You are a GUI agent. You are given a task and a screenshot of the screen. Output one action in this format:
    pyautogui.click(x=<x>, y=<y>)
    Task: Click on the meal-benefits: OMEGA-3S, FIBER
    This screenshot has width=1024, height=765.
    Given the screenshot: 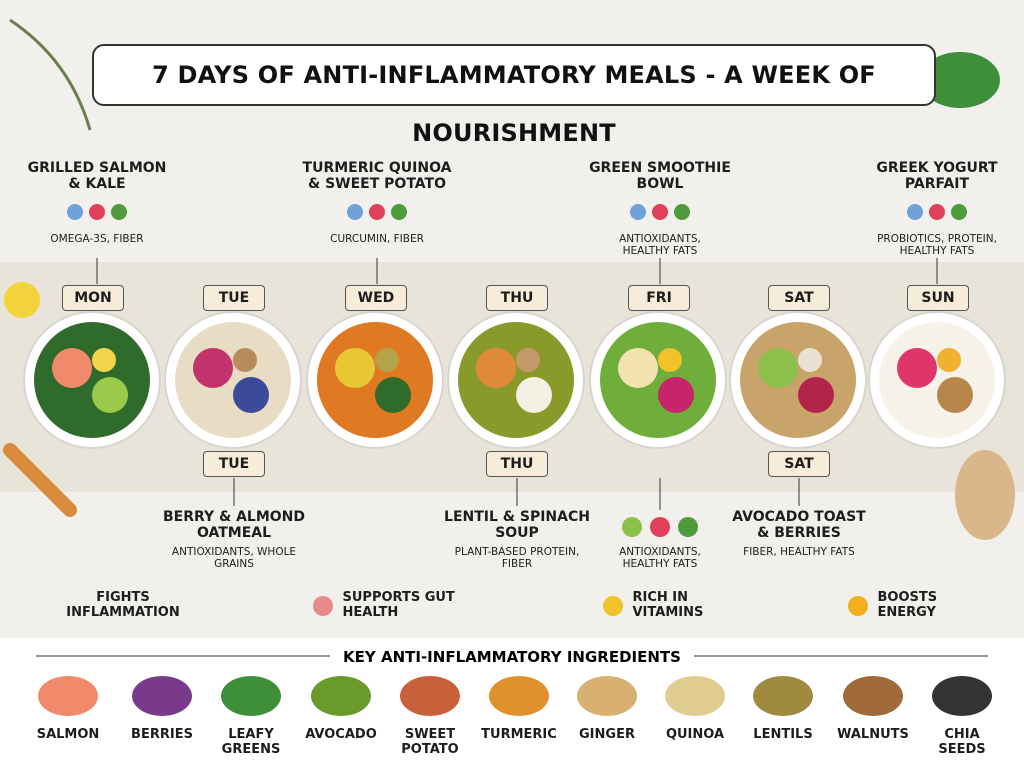 What is the action you would take?
    pyautogui.click(x=97, y=239)
    